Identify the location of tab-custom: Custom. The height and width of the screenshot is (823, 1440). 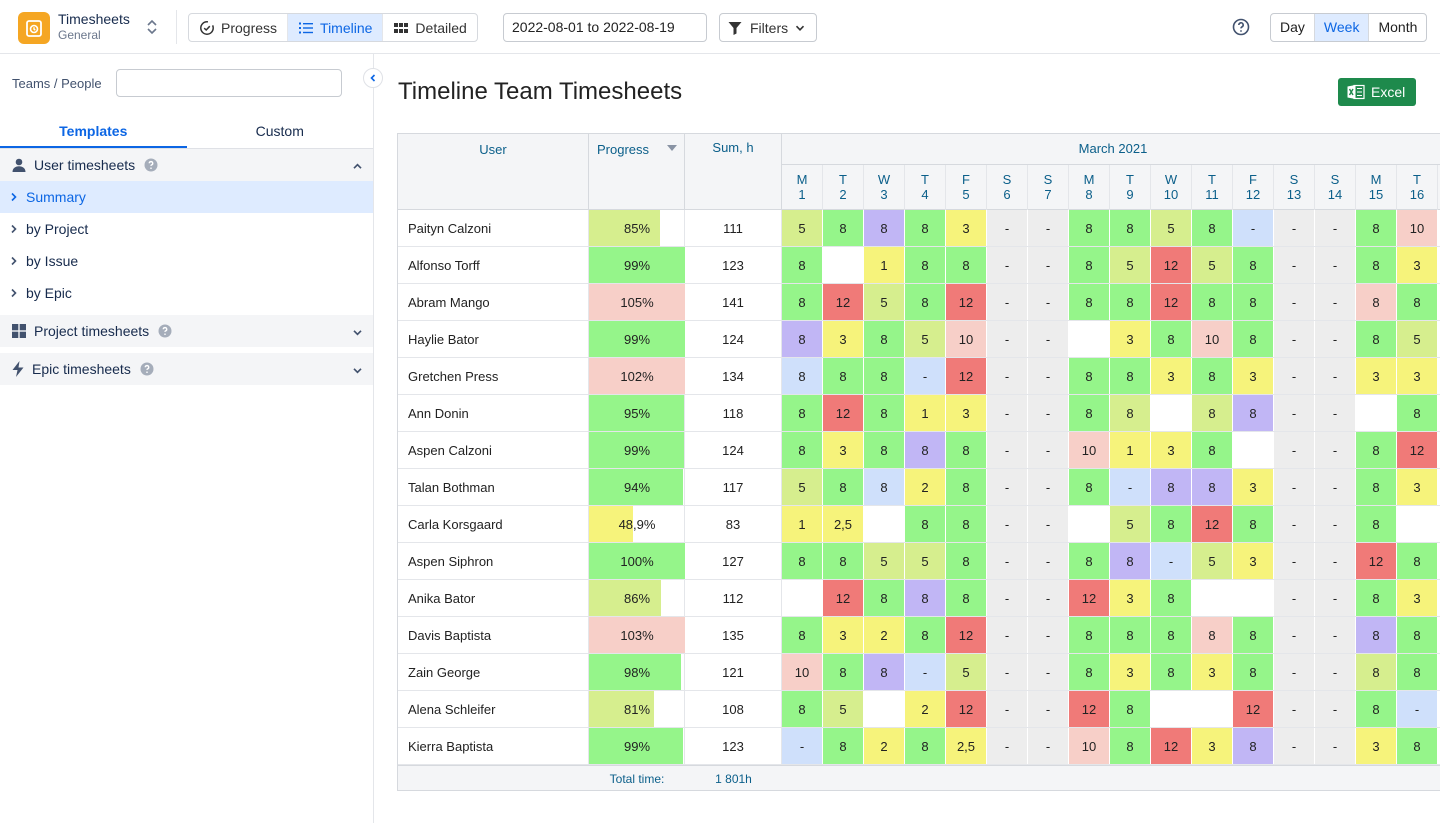
(279, 131).